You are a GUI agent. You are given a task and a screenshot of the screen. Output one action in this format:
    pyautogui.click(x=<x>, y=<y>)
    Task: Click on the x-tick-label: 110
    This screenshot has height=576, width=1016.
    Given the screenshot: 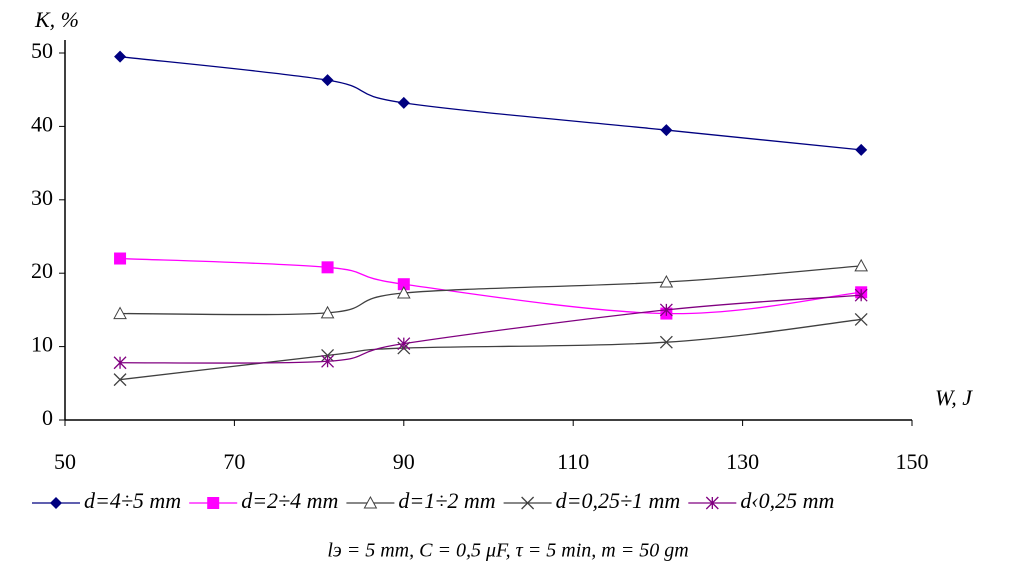 What is the action you would take?
    pyautogui.click(x=573, y=461)
    